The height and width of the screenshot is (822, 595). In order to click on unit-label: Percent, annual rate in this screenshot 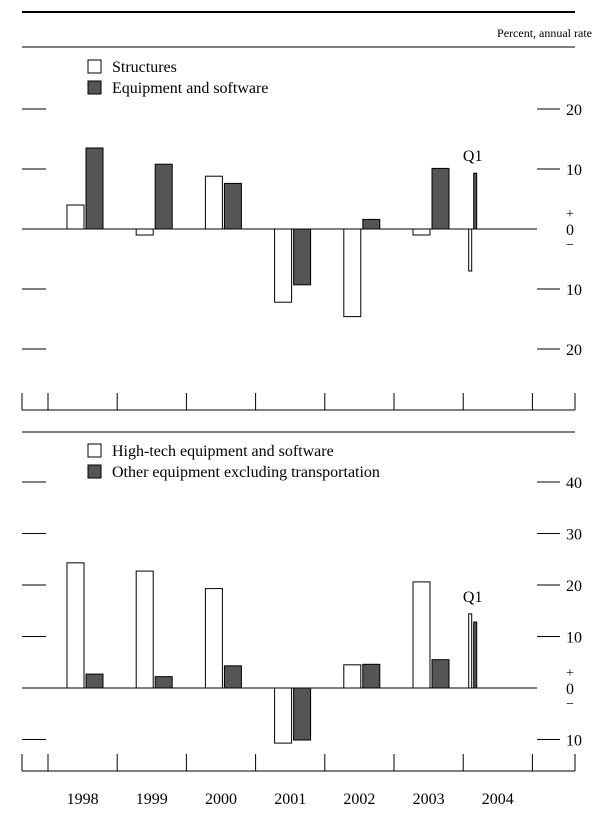, I will do `click(544, 33)`.